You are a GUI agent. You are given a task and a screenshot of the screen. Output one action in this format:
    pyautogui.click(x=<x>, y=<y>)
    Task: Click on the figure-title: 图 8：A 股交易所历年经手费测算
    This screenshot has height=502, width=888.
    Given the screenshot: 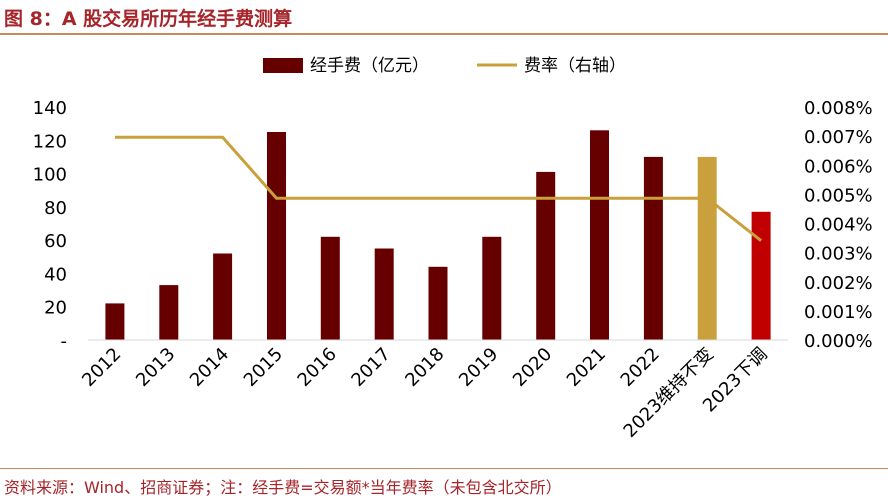 What is the action you would take?
    pyautogui.click(x=148, y=19)
    